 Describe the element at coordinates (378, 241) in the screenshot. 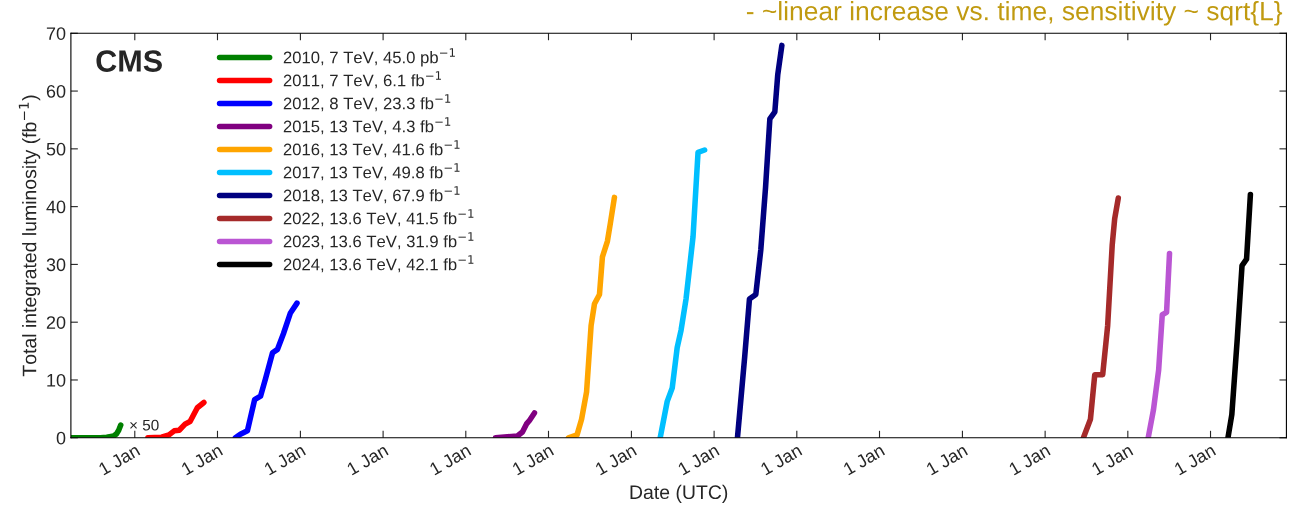

I see `legend-label: 2023, 13.6 TeV, 31.9 fb$^{−1}$` at that location.